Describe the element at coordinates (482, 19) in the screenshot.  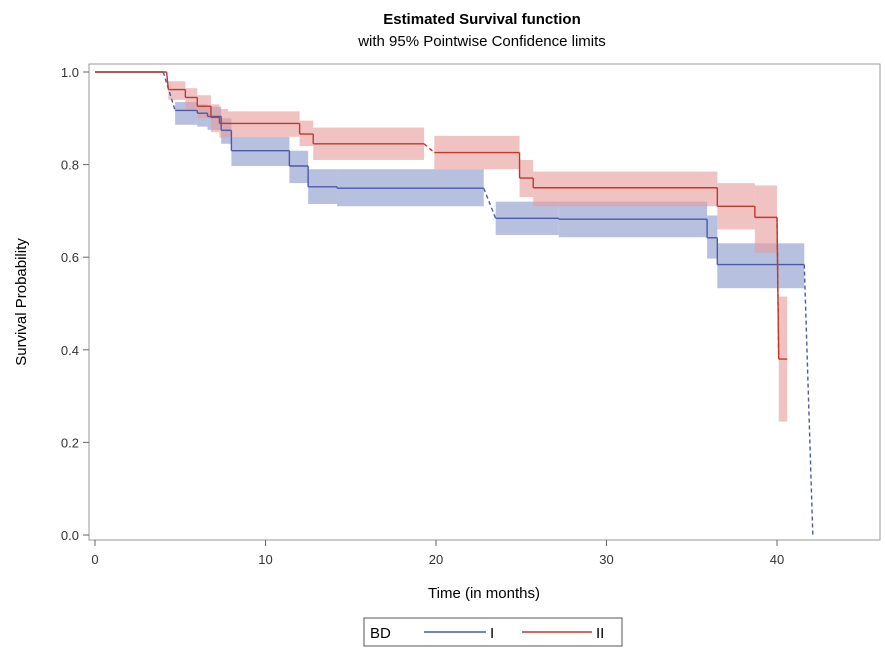
I see `chart-title: Estimated Survival function` at that location.